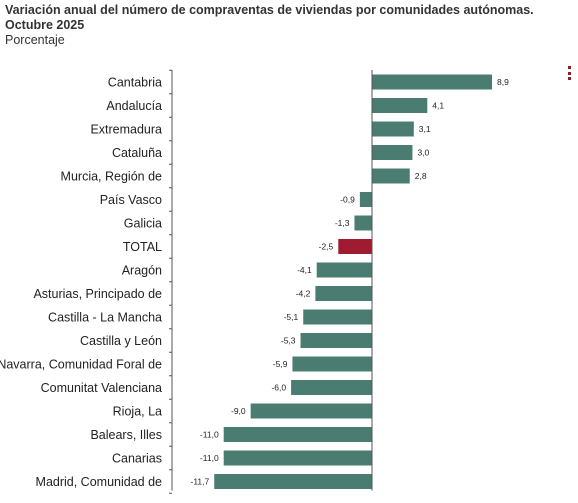  Describe the element at coordinates (421, 176) in the screenshot. I see `value-label: 2,8` at that location.